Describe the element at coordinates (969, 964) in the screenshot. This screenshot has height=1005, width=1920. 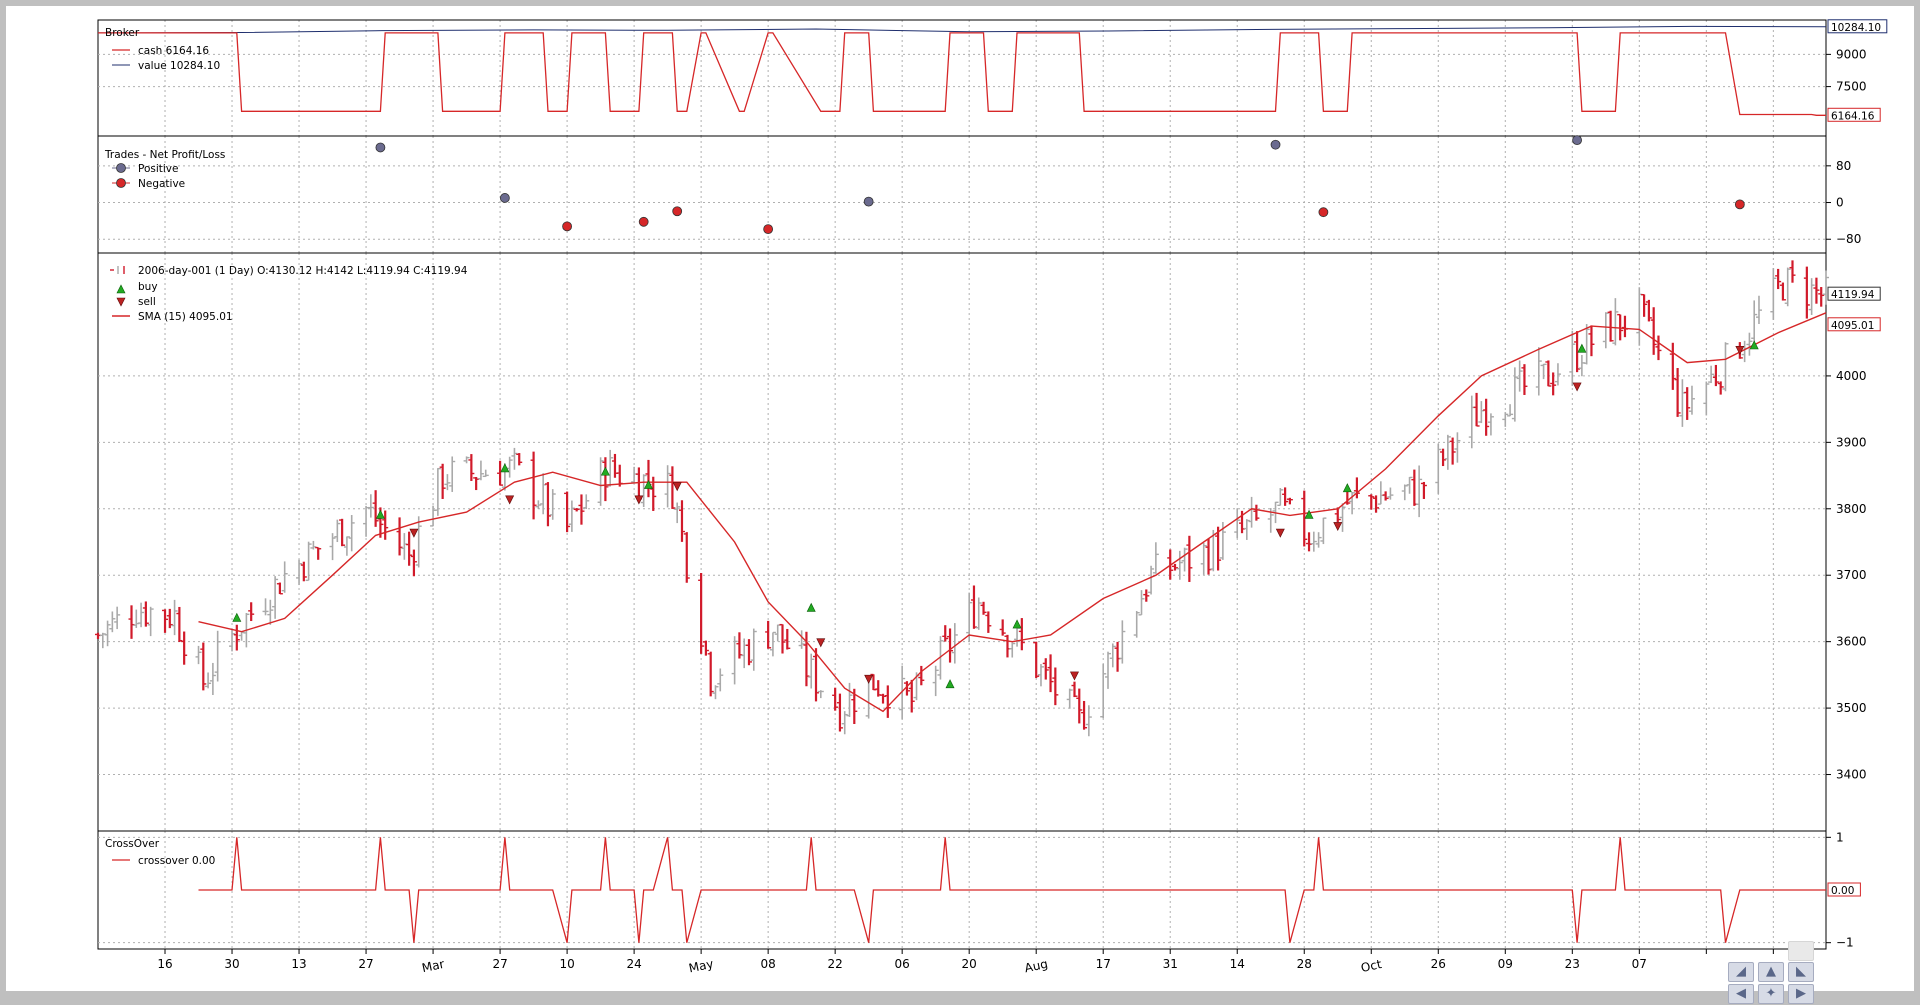
I see `x-tick-label: 20` at that location.